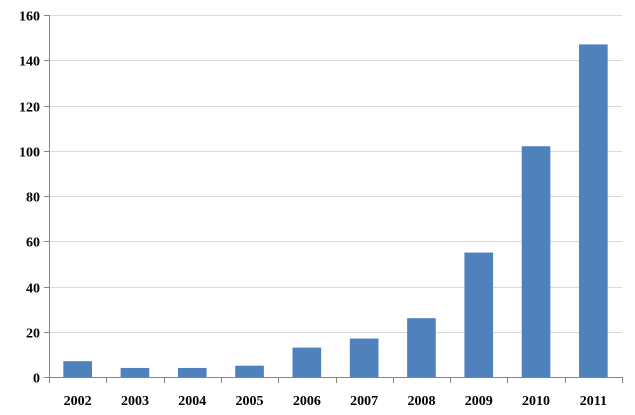  Describe the element at coordinates (593, 210) in the screenshot. I see `bar-2011` at that location.